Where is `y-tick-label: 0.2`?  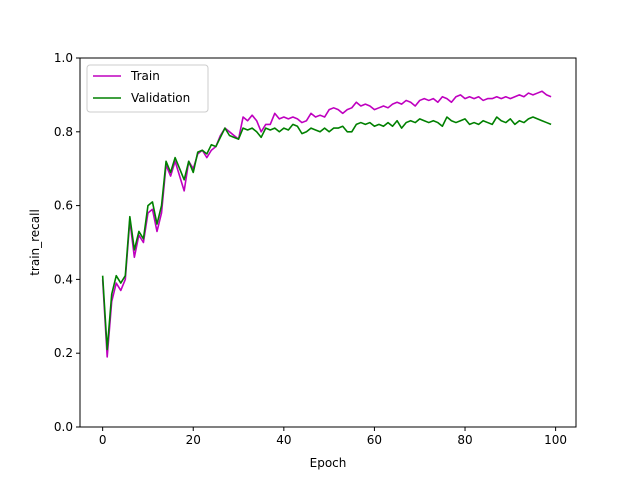 y-tick-label: 0.2 is located at coordinates (63, 353).